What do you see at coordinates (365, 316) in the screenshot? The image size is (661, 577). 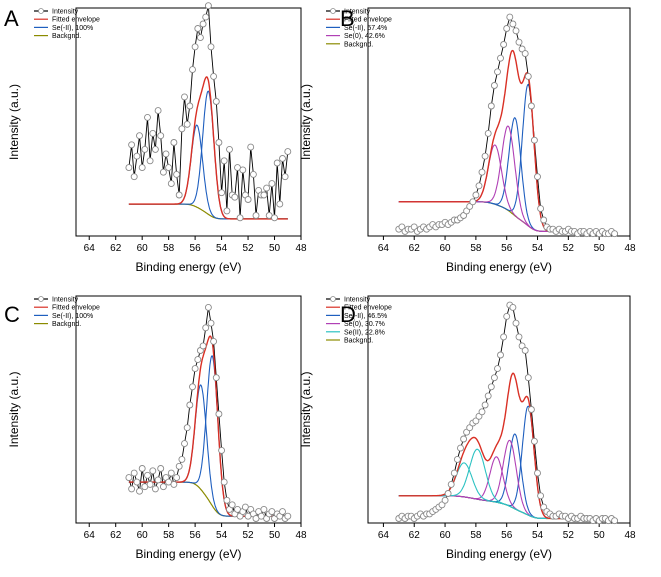 I see `legend-label: Se(-II), 46.5%` at bounding box center [365, 316].